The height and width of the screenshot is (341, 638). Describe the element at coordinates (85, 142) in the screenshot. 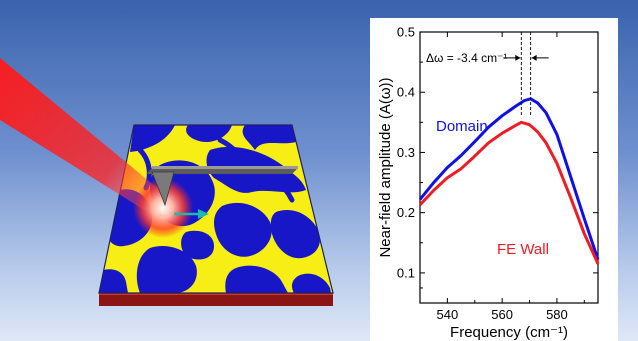

I see `laser-beam` at that location.